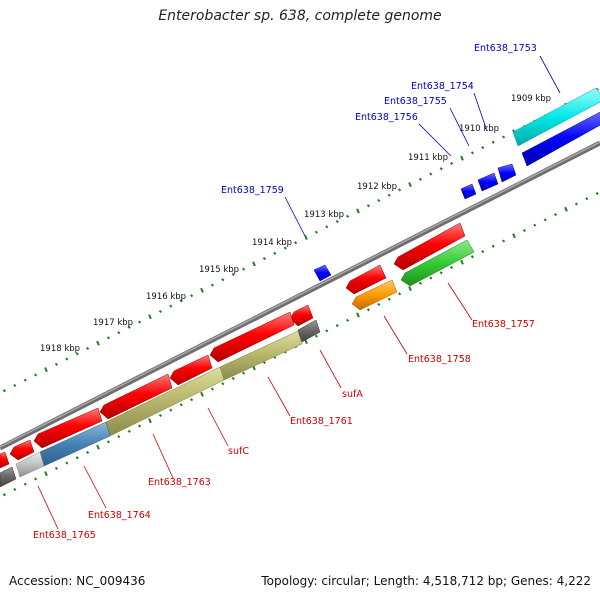 The width and height of the screenshot is (600, 600). Describe the element at coordinates (352, 394) in the screenshot. I see `label-sufa: sufA` at that location.